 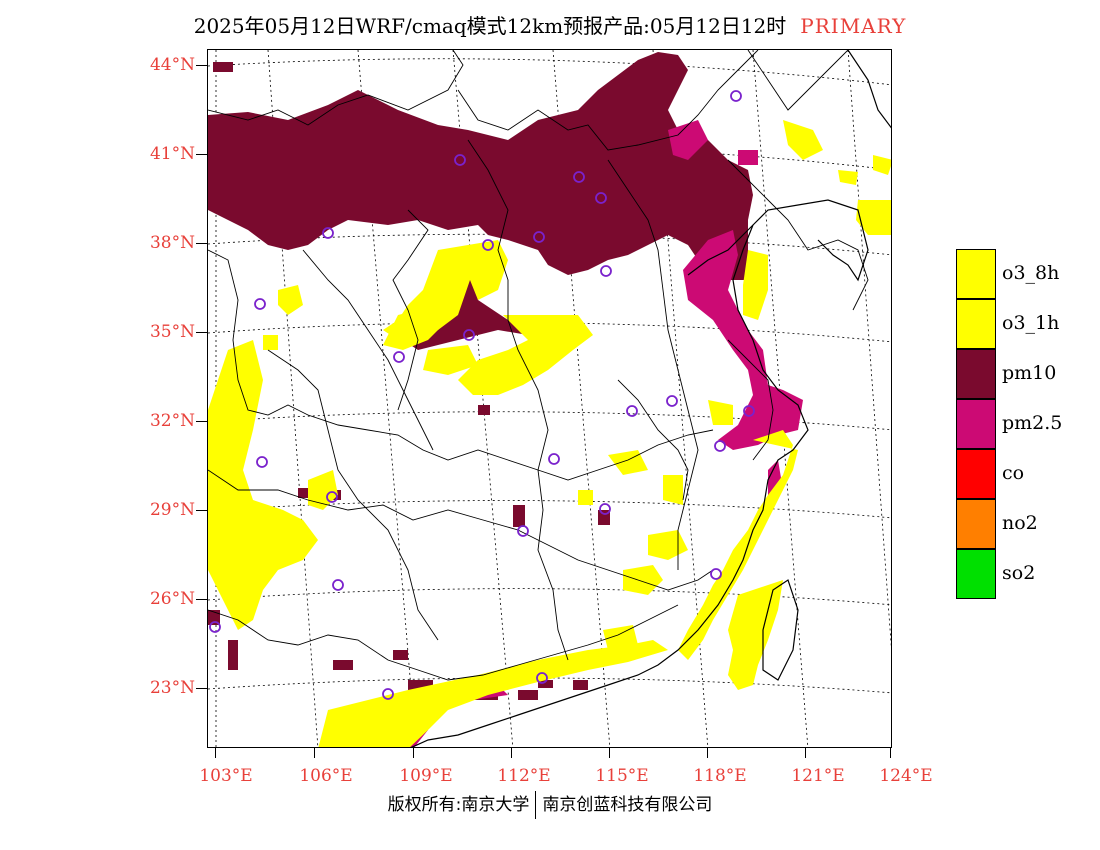 What do you see at coordinates (172, 154) in the screenshot?
I see `lat-label-41: 41°N` at bounding box center [172, 154].